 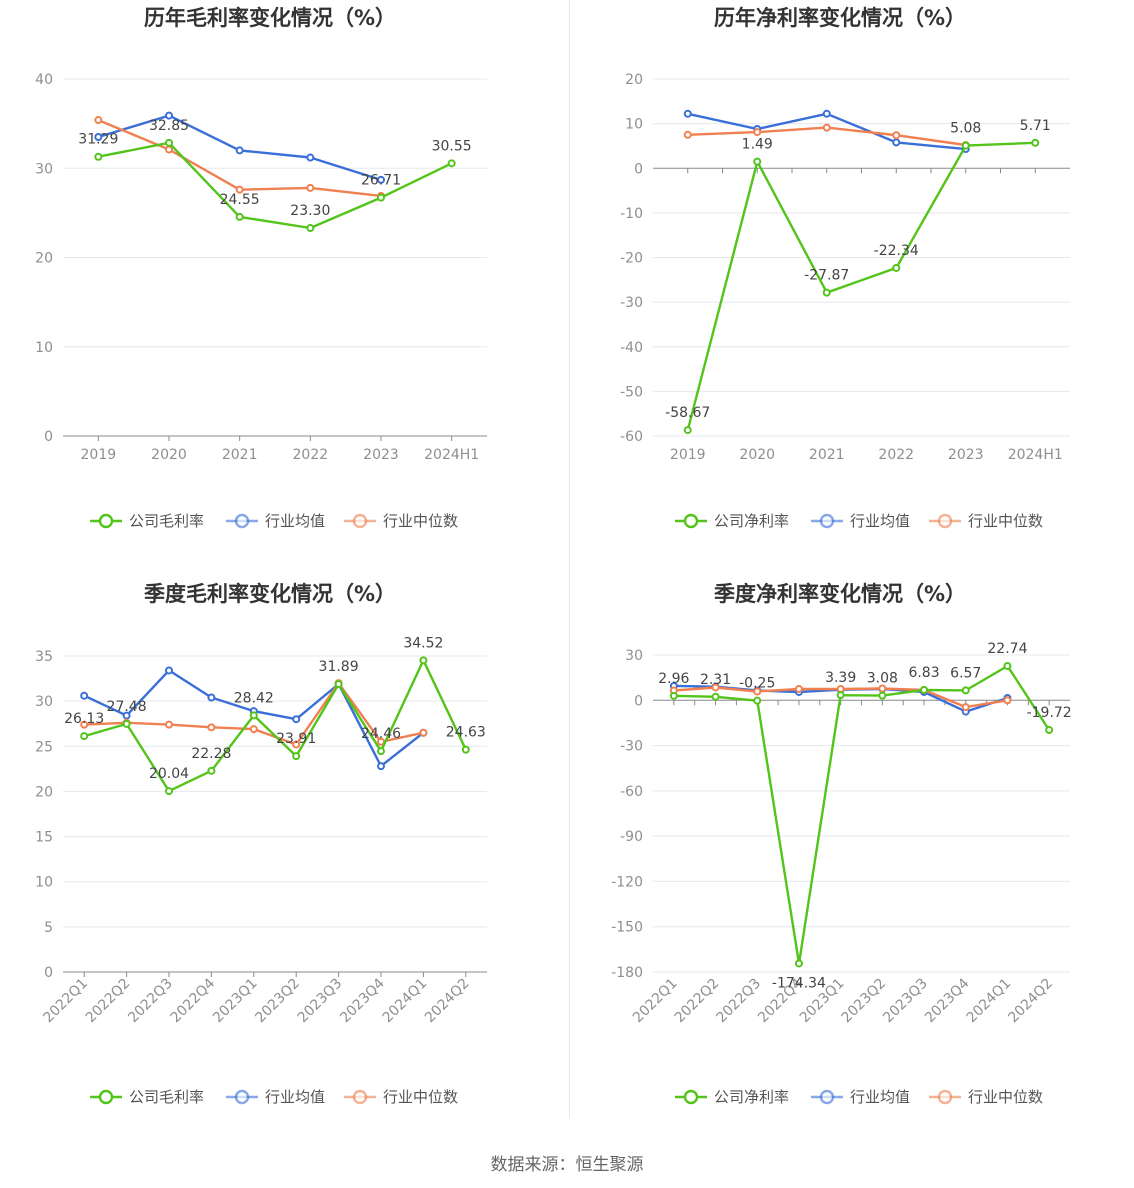 What do you see at coordinates (275, 726) in the screenshot?
I see `series-line-company` at bounding box center [275, 726].